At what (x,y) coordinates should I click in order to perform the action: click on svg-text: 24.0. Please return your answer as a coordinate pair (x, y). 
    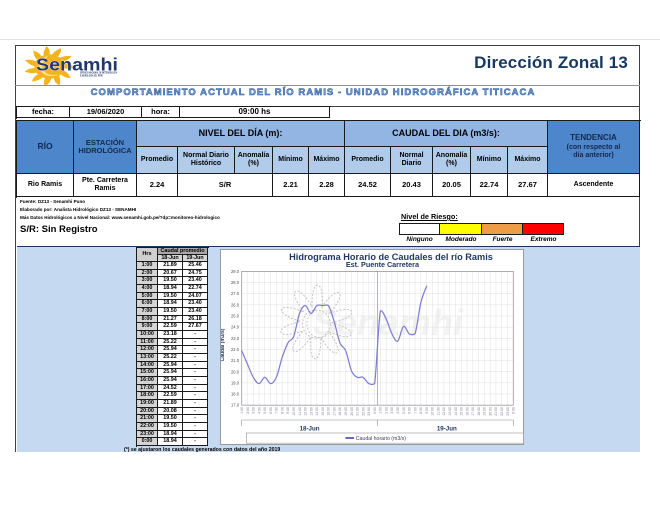
    Looking at the image, I should click on (235, 326).